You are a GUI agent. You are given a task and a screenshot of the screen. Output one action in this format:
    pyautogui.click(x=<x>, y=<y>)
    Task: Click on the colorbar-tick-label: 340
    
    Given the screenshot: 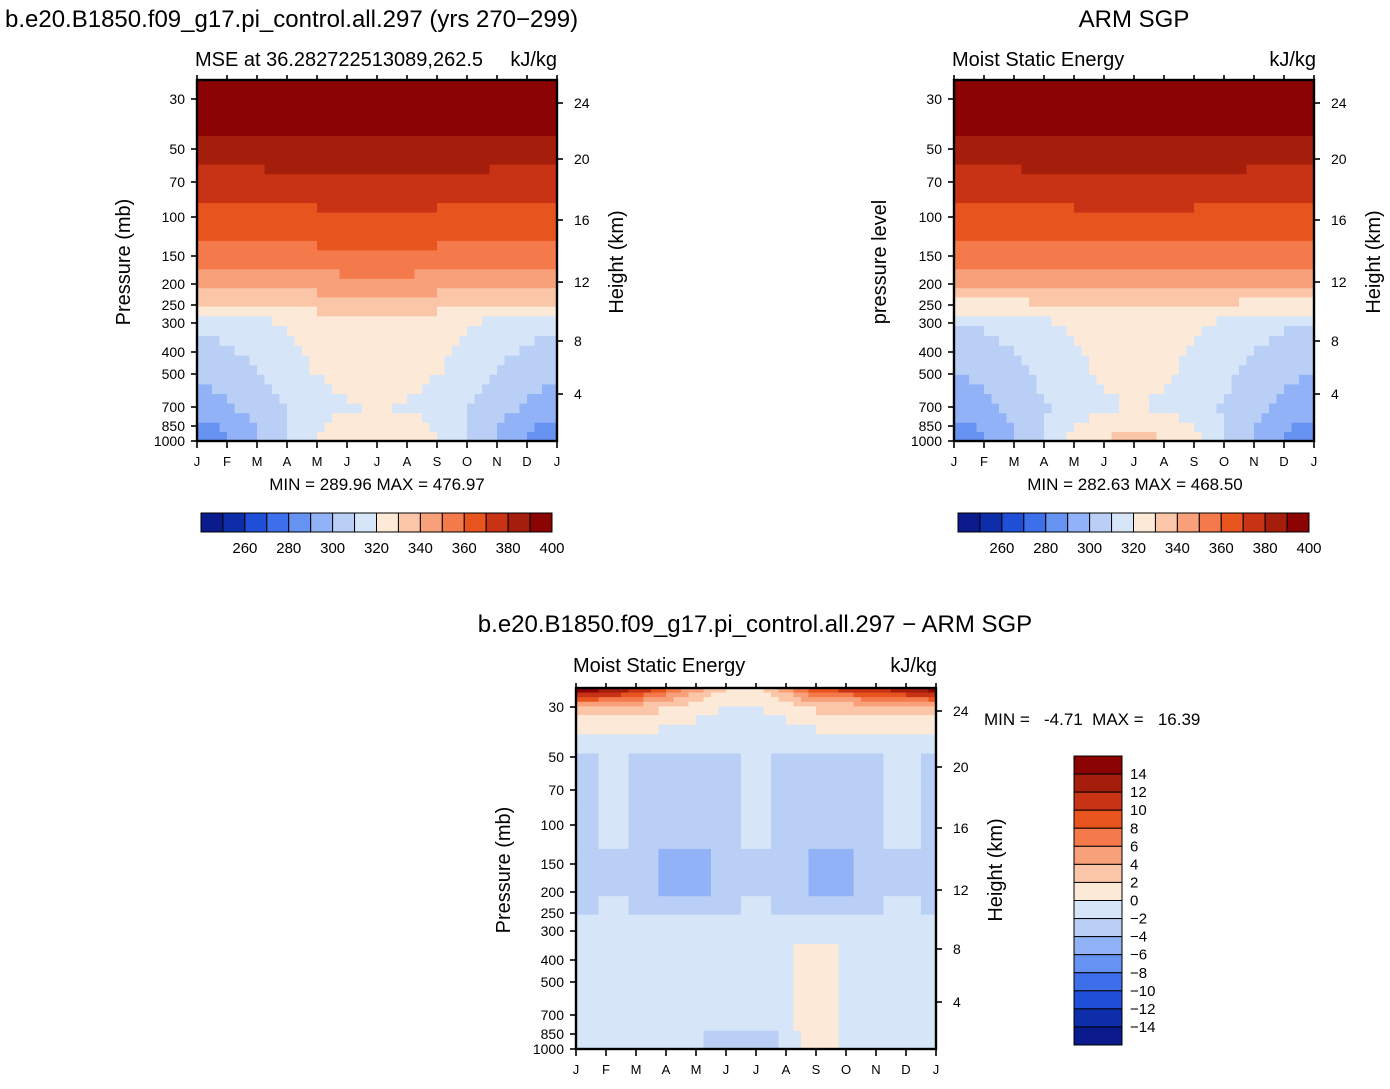 What is the action you would take?
    pyautogui.click(x=1177, y=548)
    